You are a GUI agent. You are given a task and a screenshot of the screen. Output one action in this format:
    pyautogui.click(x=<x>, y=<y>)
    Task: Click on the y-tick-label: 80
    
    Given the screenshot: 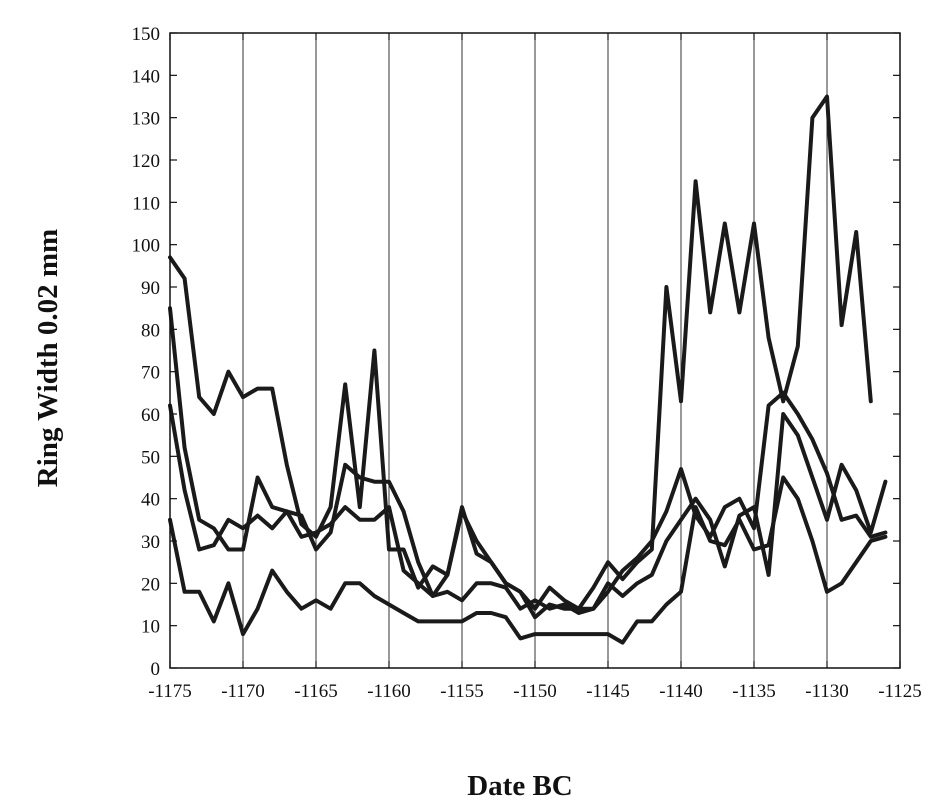 What is the action you would take?
    pyautogui.click(x=150, y=330)
    